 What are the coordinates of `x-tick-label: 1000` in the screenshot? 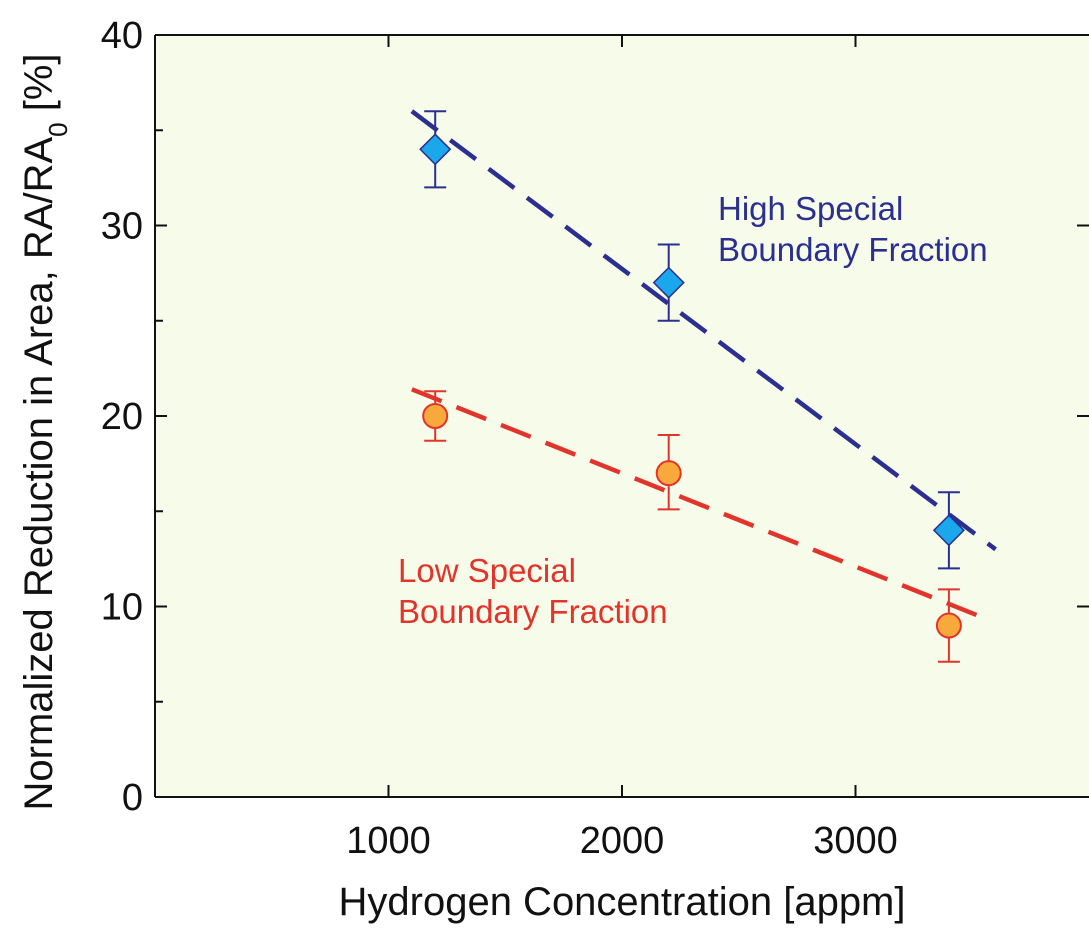 It's located at (388, 841).